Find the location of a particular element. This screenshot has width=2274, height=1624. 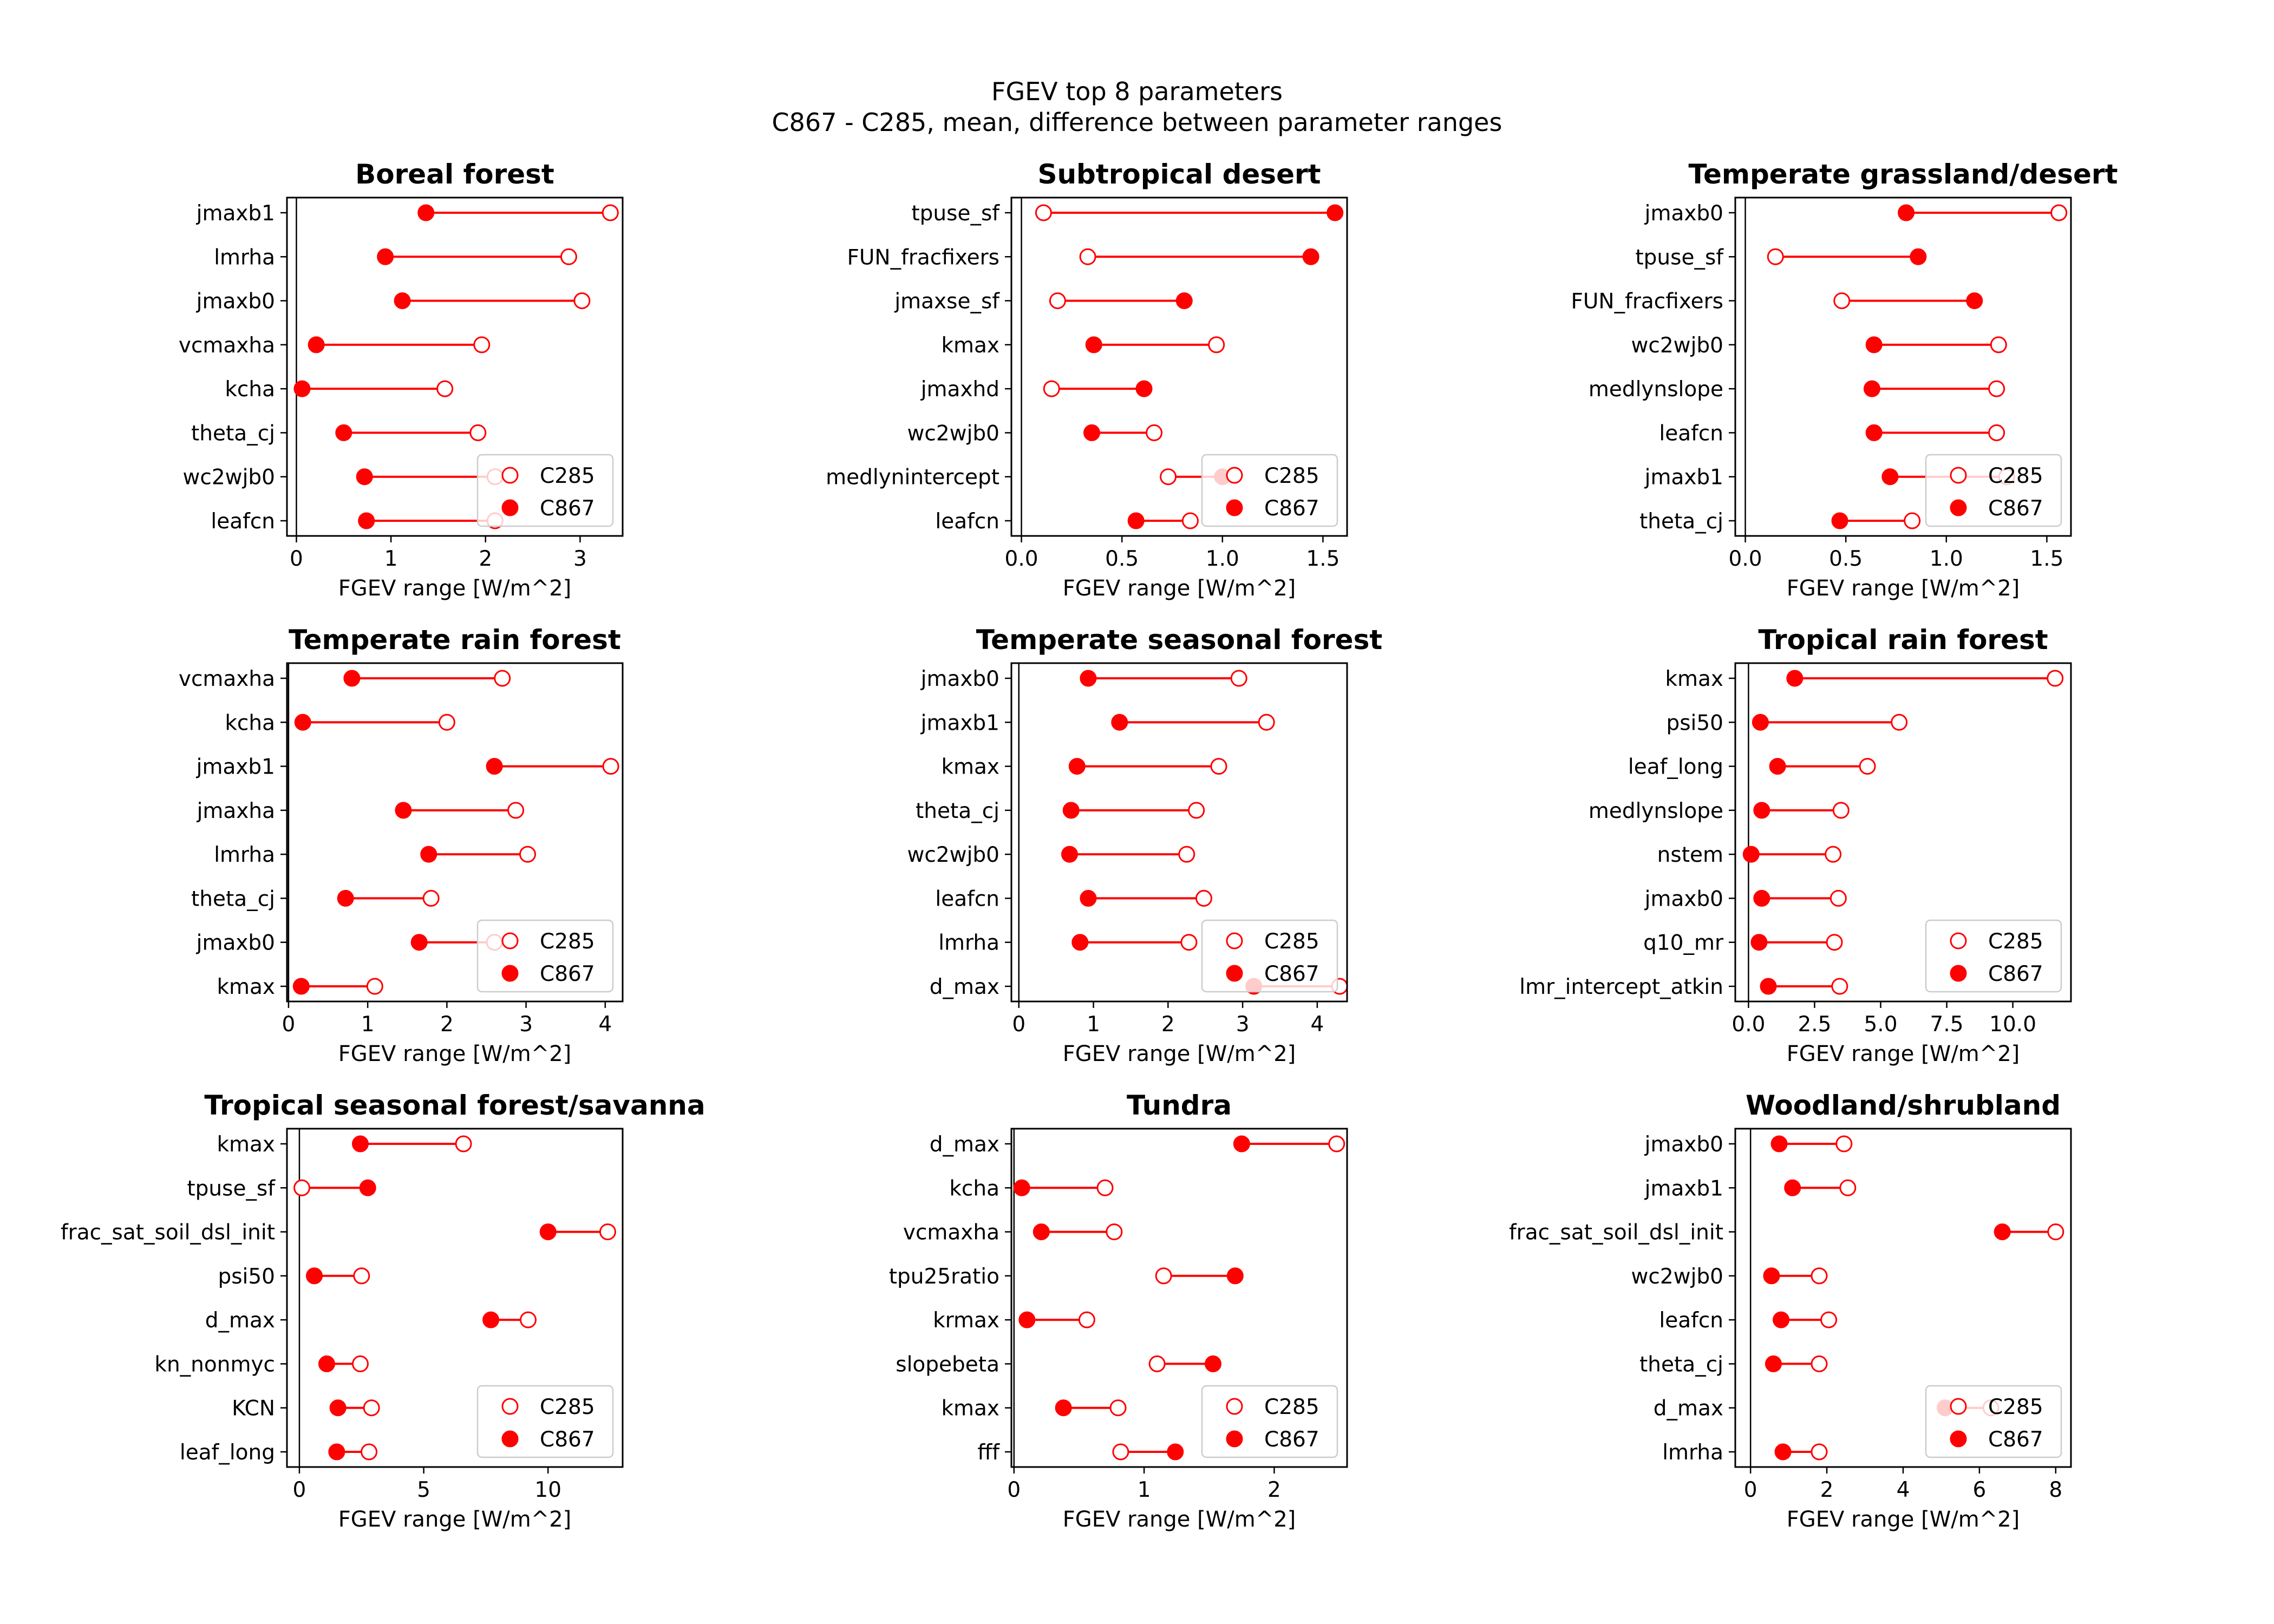

x-tick-label: 3 is located at coordinates (1243, 1024).